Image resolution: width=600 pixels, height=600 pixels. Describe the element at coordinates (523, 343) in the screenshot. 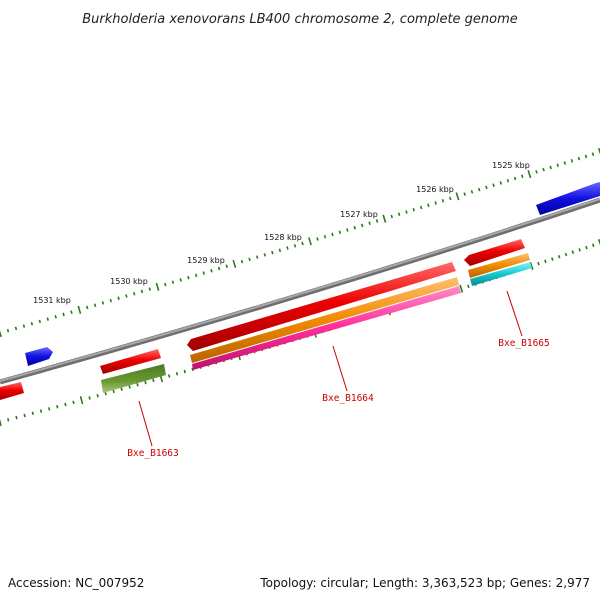

I see `gene-label-bxe-b1665: Bxe_B1665` at that location.